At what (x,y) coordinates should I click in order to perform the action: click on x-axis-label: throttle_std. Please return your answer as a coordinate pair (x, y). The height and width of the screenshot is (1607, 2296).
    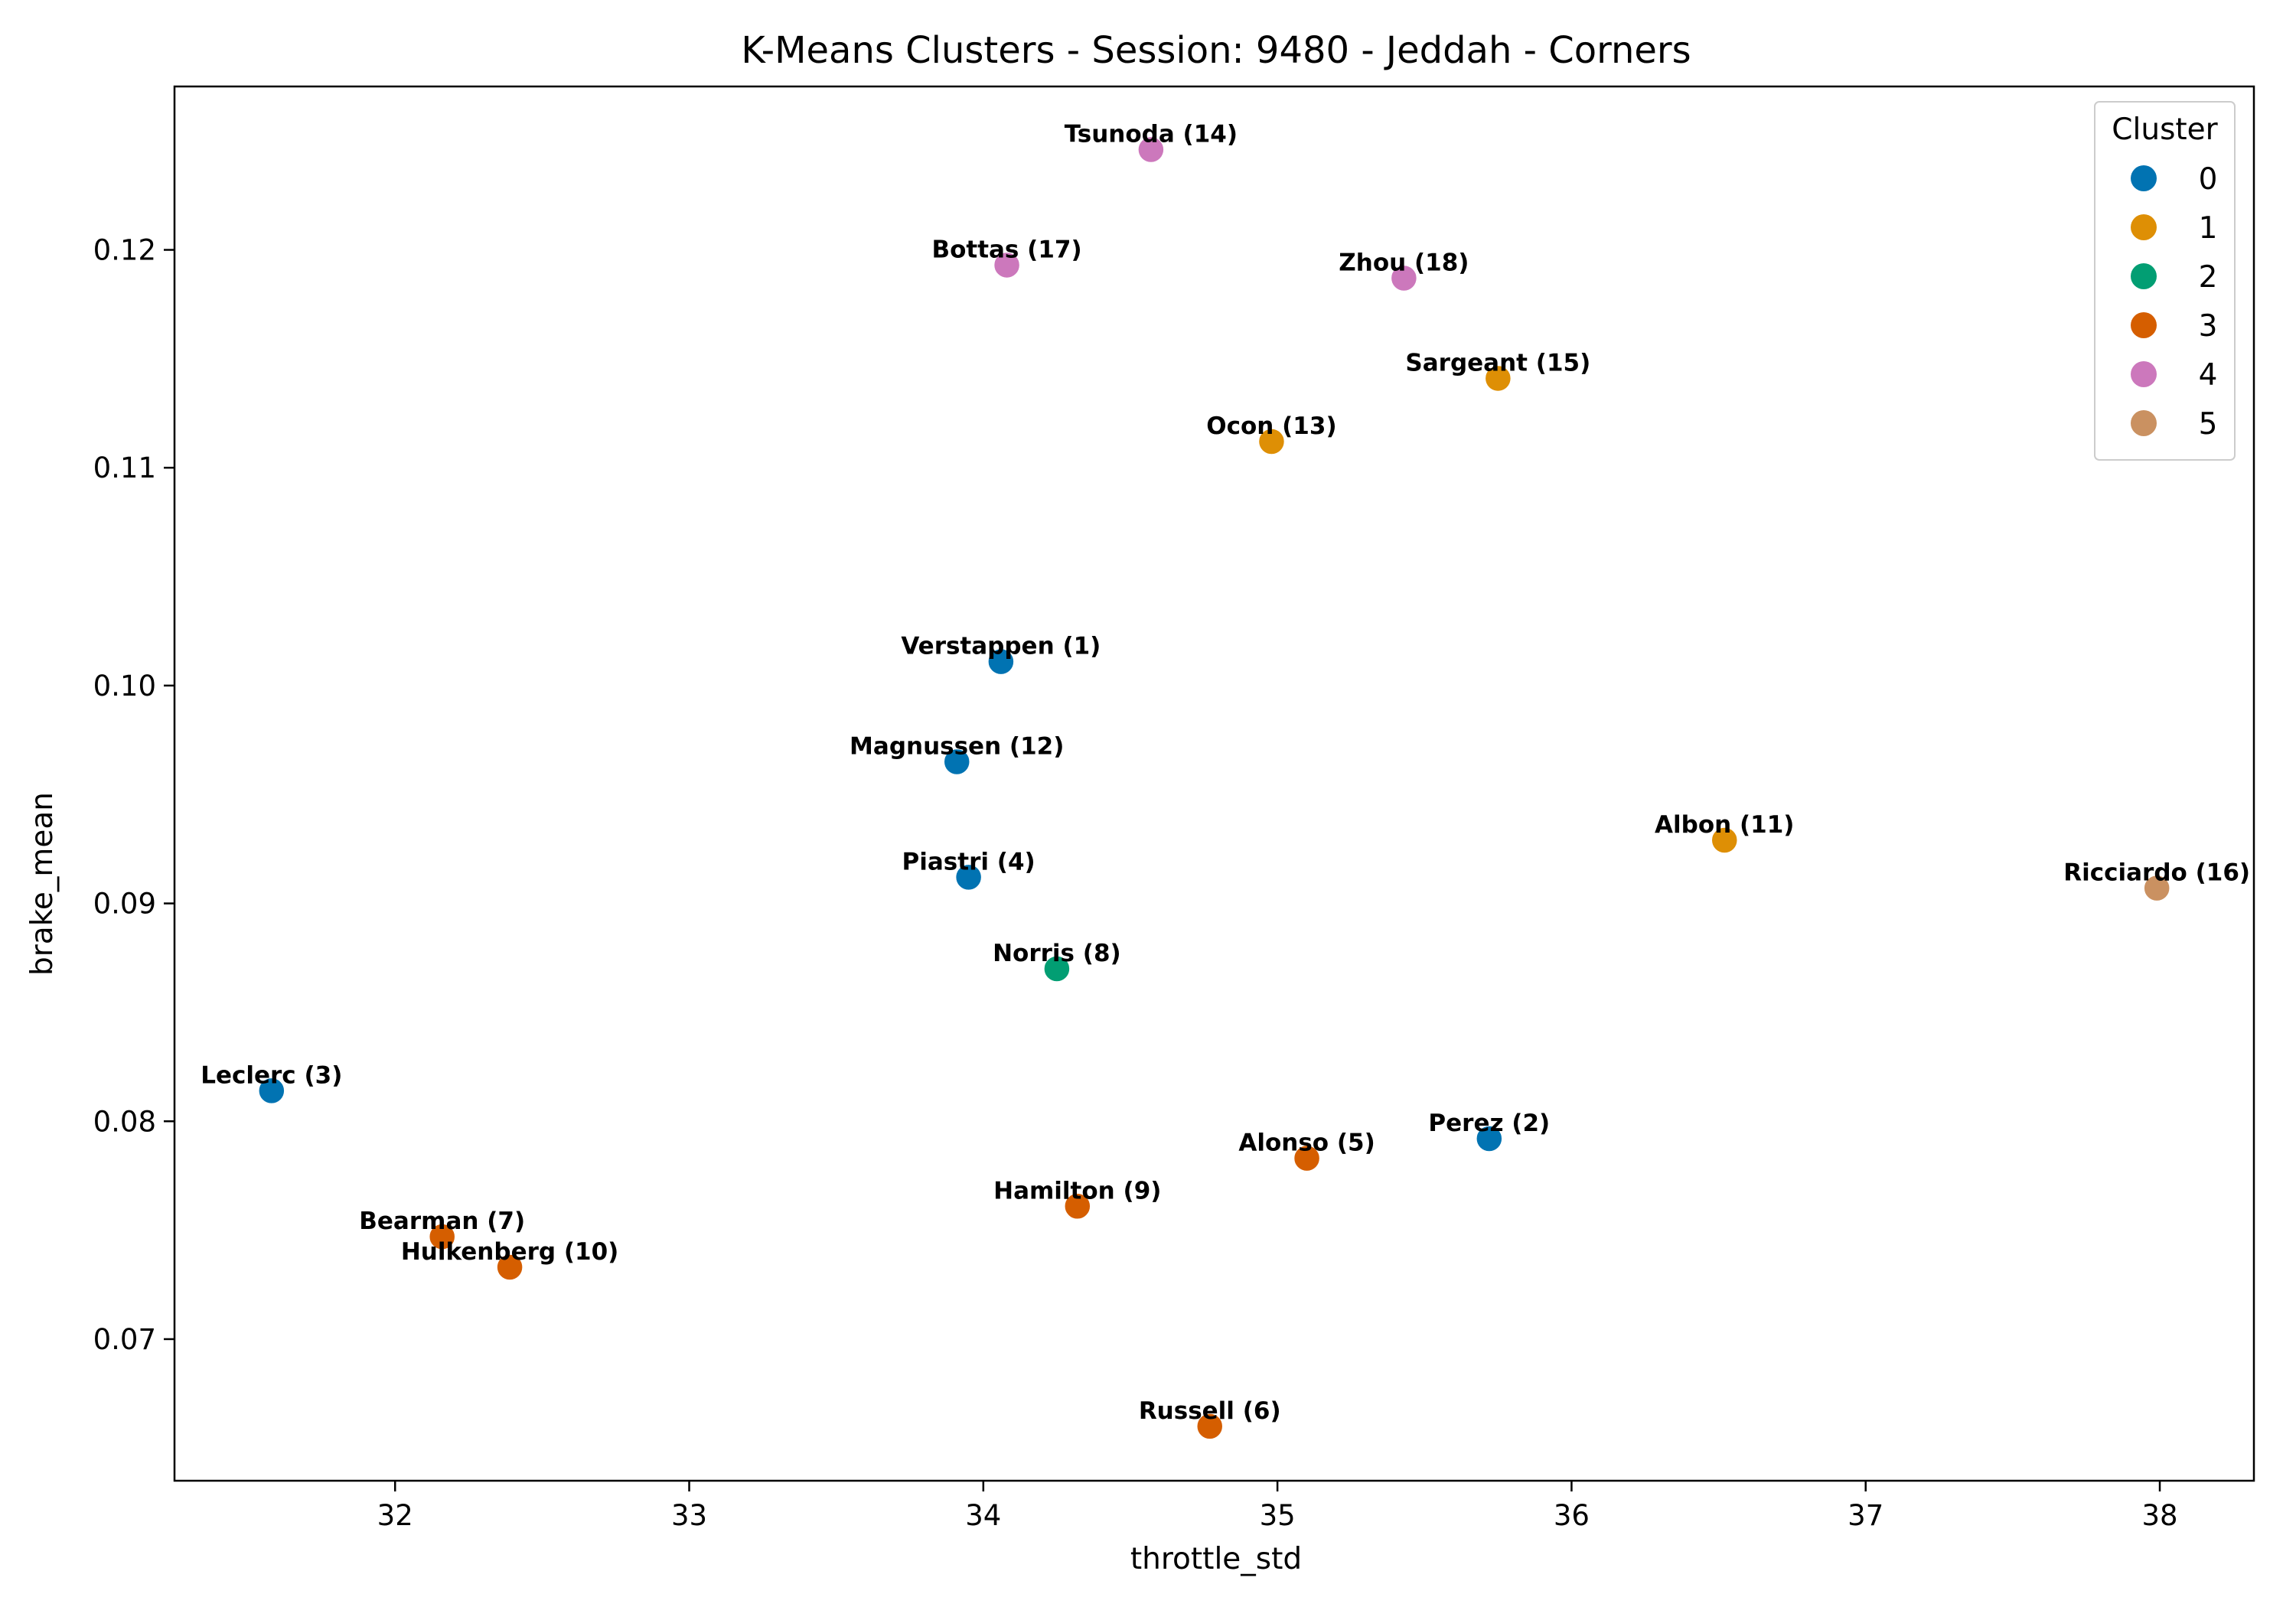
    Looking at the image, I should click on (1216, 1559).